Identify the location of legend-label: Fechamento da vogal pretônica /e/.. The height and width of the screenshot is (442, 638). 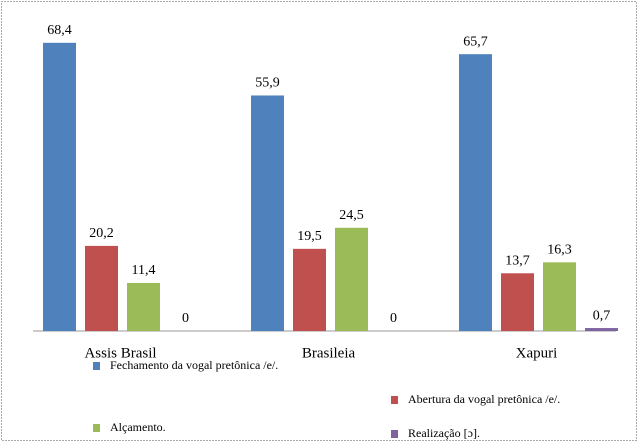
(194, 365).